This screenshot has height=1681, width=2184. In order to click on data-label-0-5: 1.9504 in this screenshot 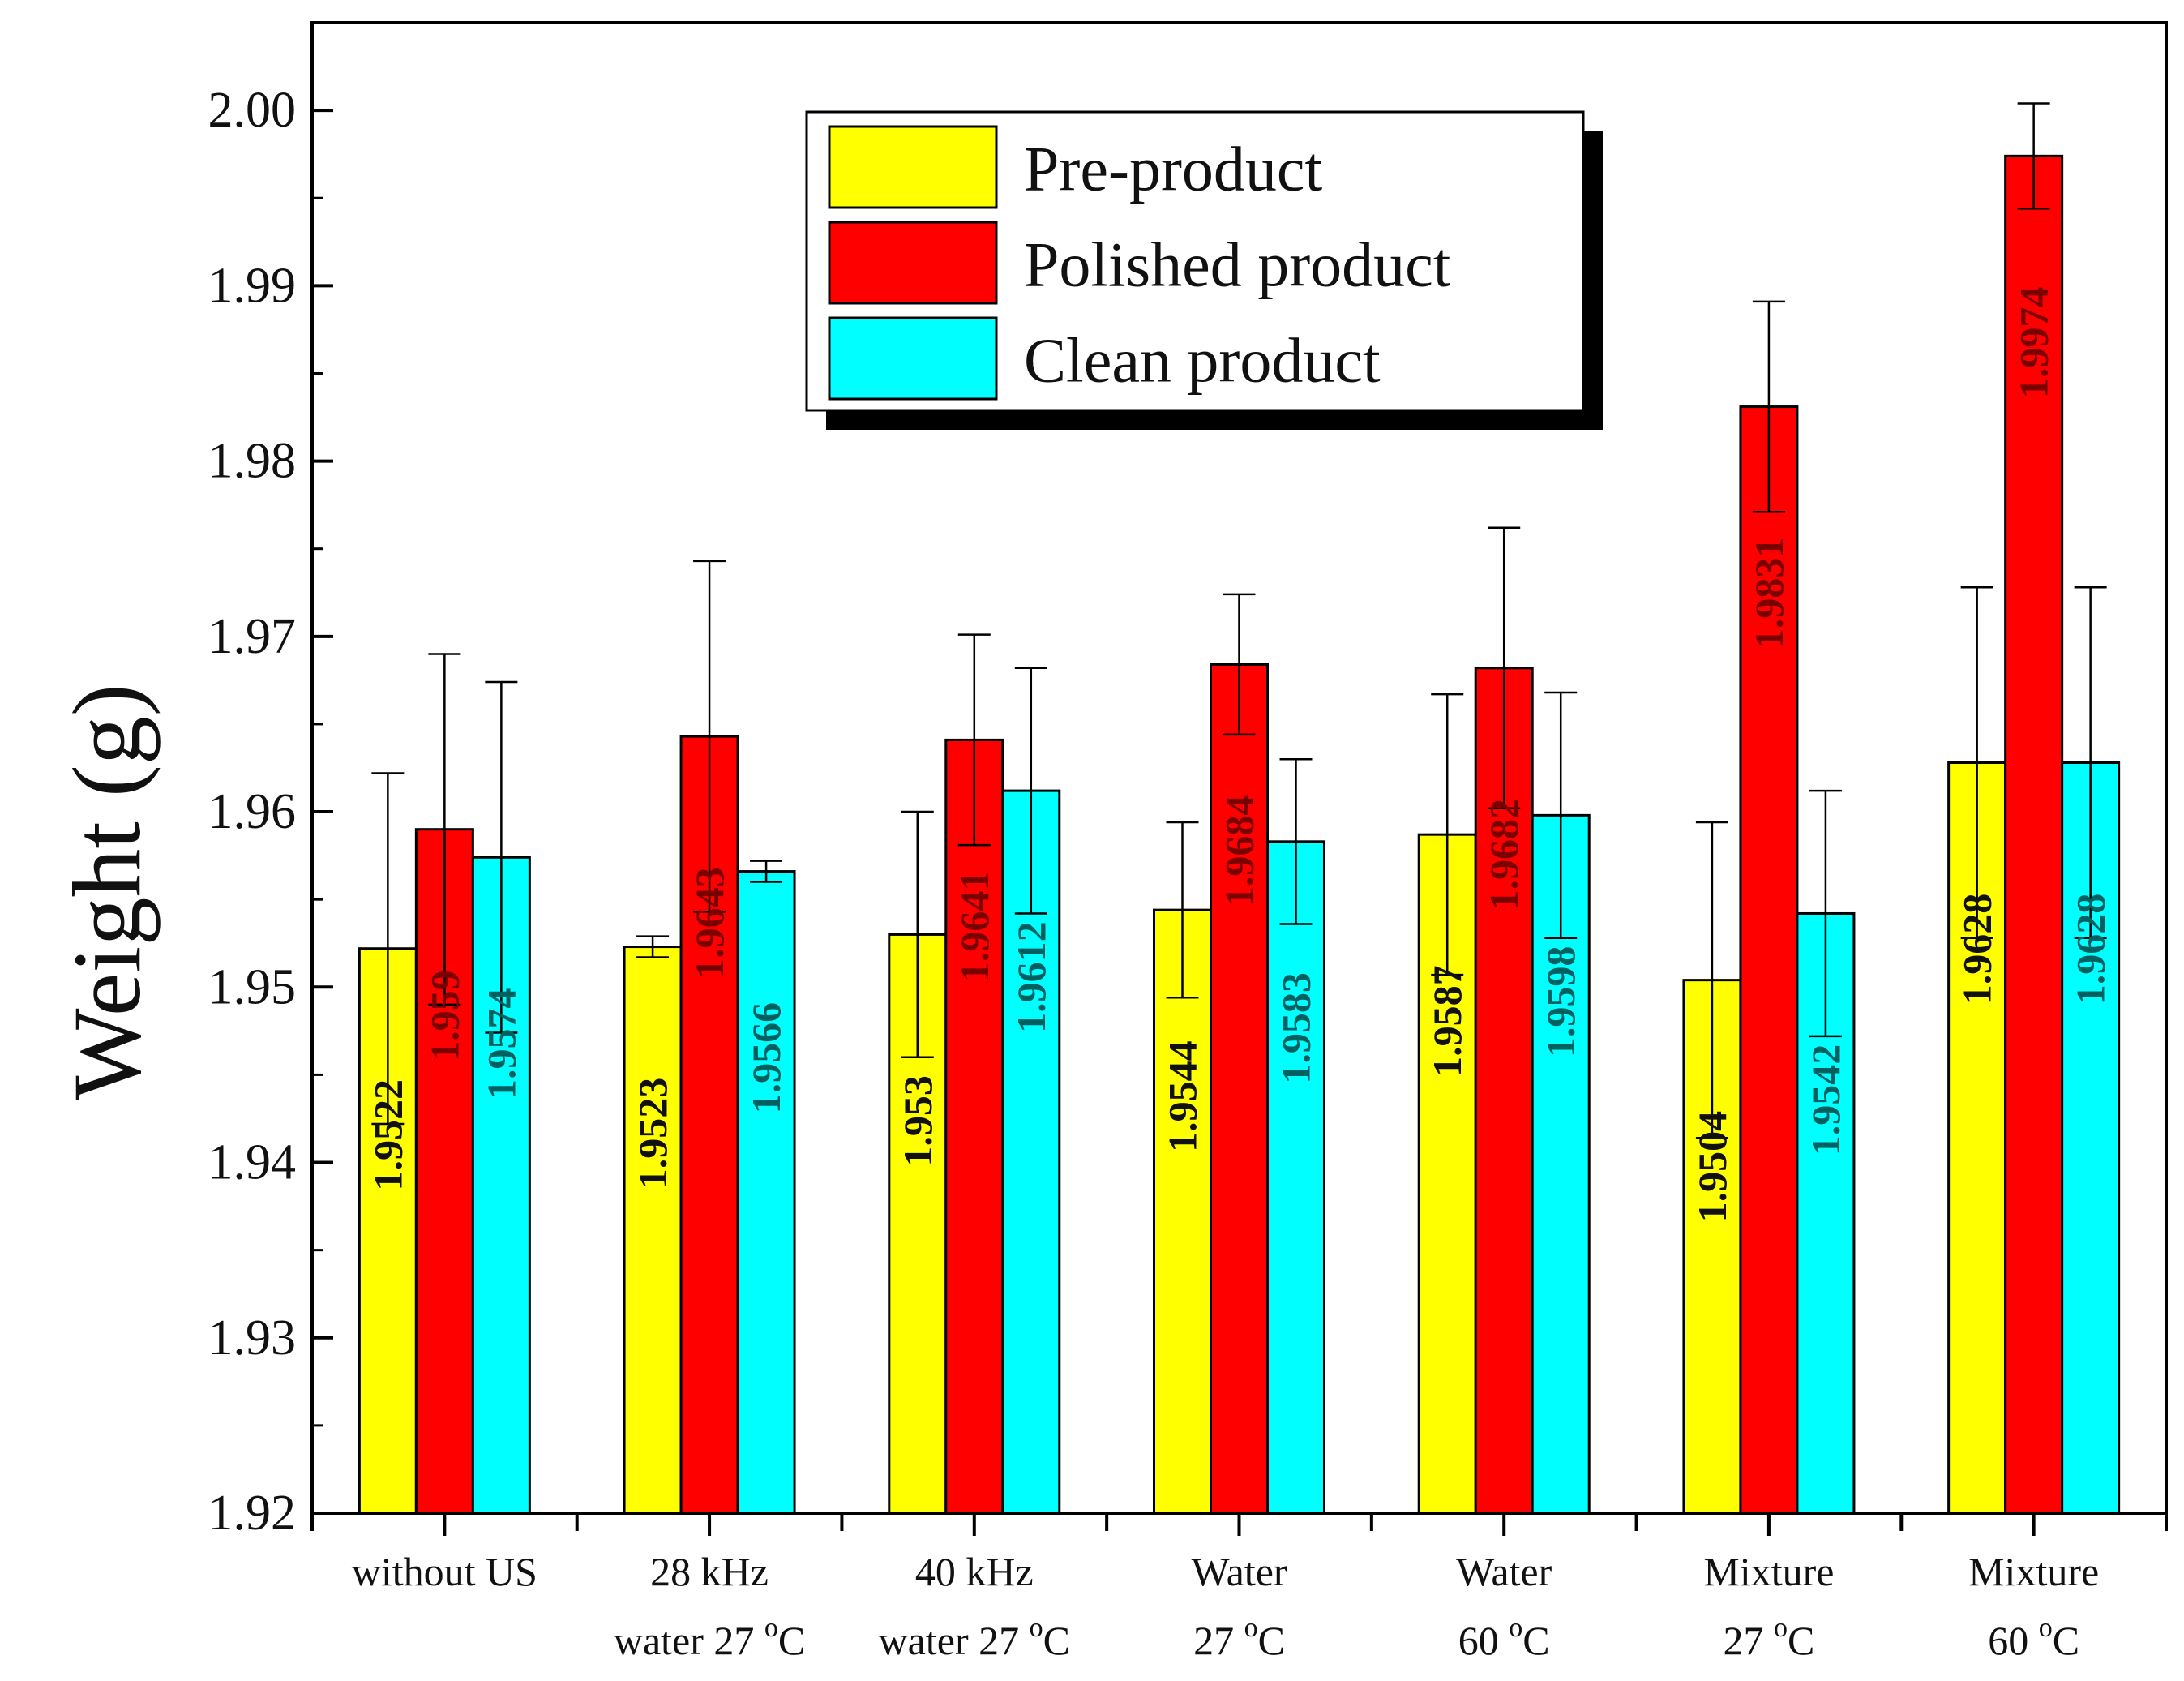, I will do `click(1712, 1167)`.